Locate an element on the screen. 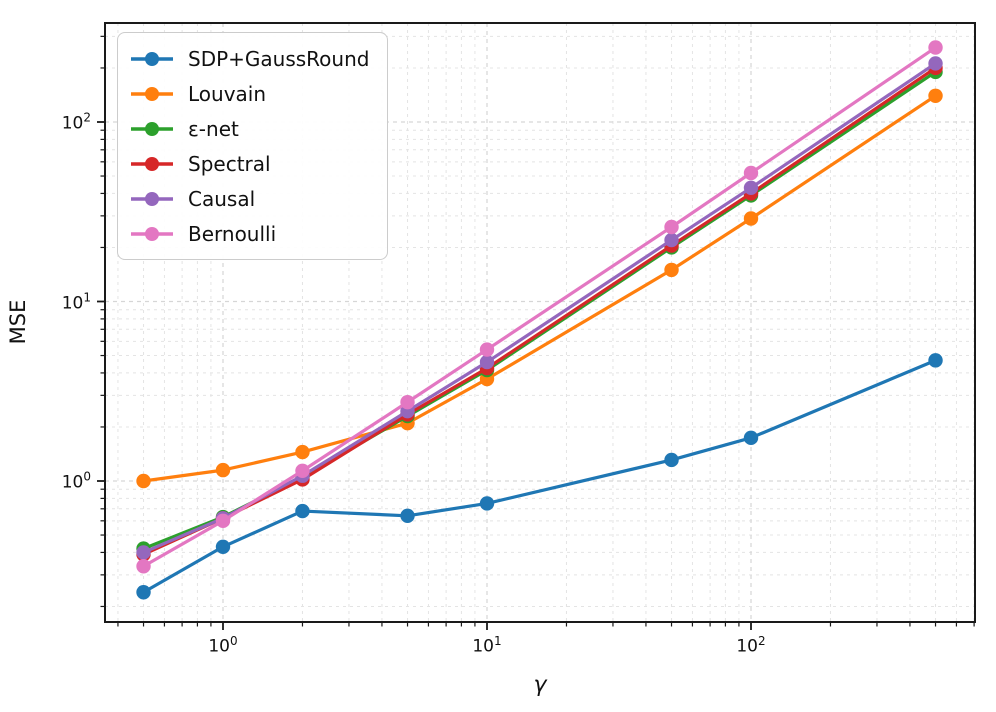 Image resolution: width=996 pixels, height=712 pixels. mask-left is located at coordinates (52, 356).